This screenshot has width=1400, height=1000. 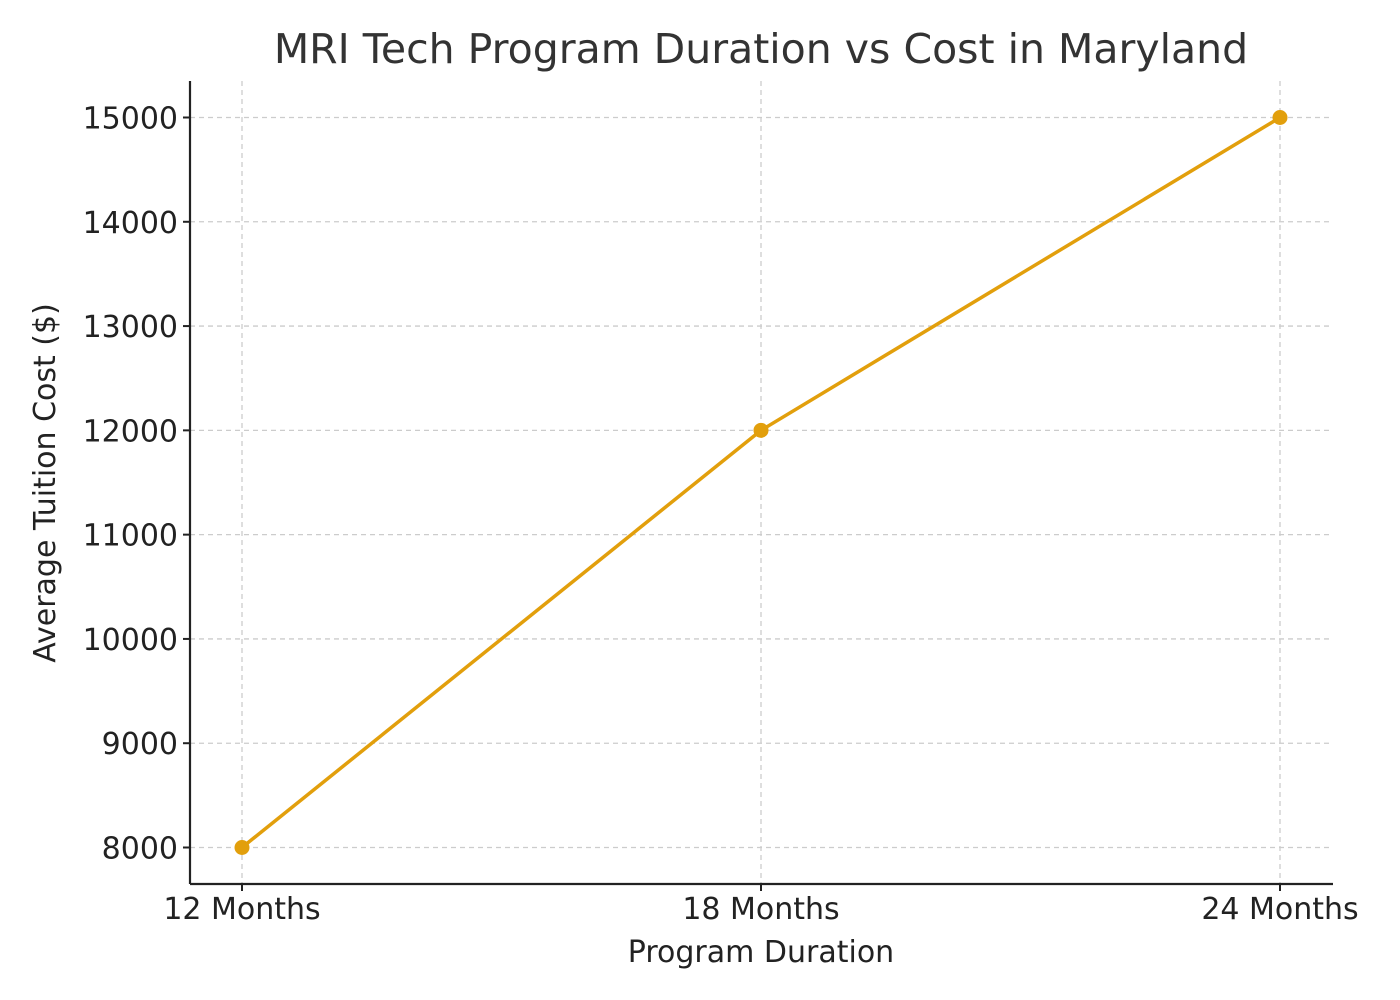 I want to click on x-tick-label: 12 Months, so click(x=241, y=909).